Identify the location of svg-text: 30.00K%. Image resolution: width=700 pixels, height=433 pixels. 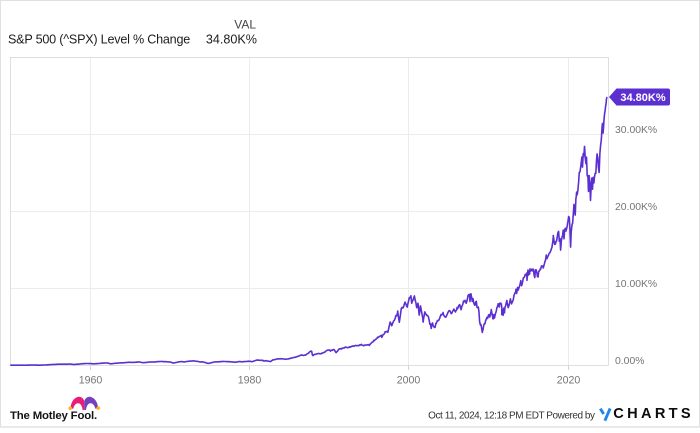
(636, 130).